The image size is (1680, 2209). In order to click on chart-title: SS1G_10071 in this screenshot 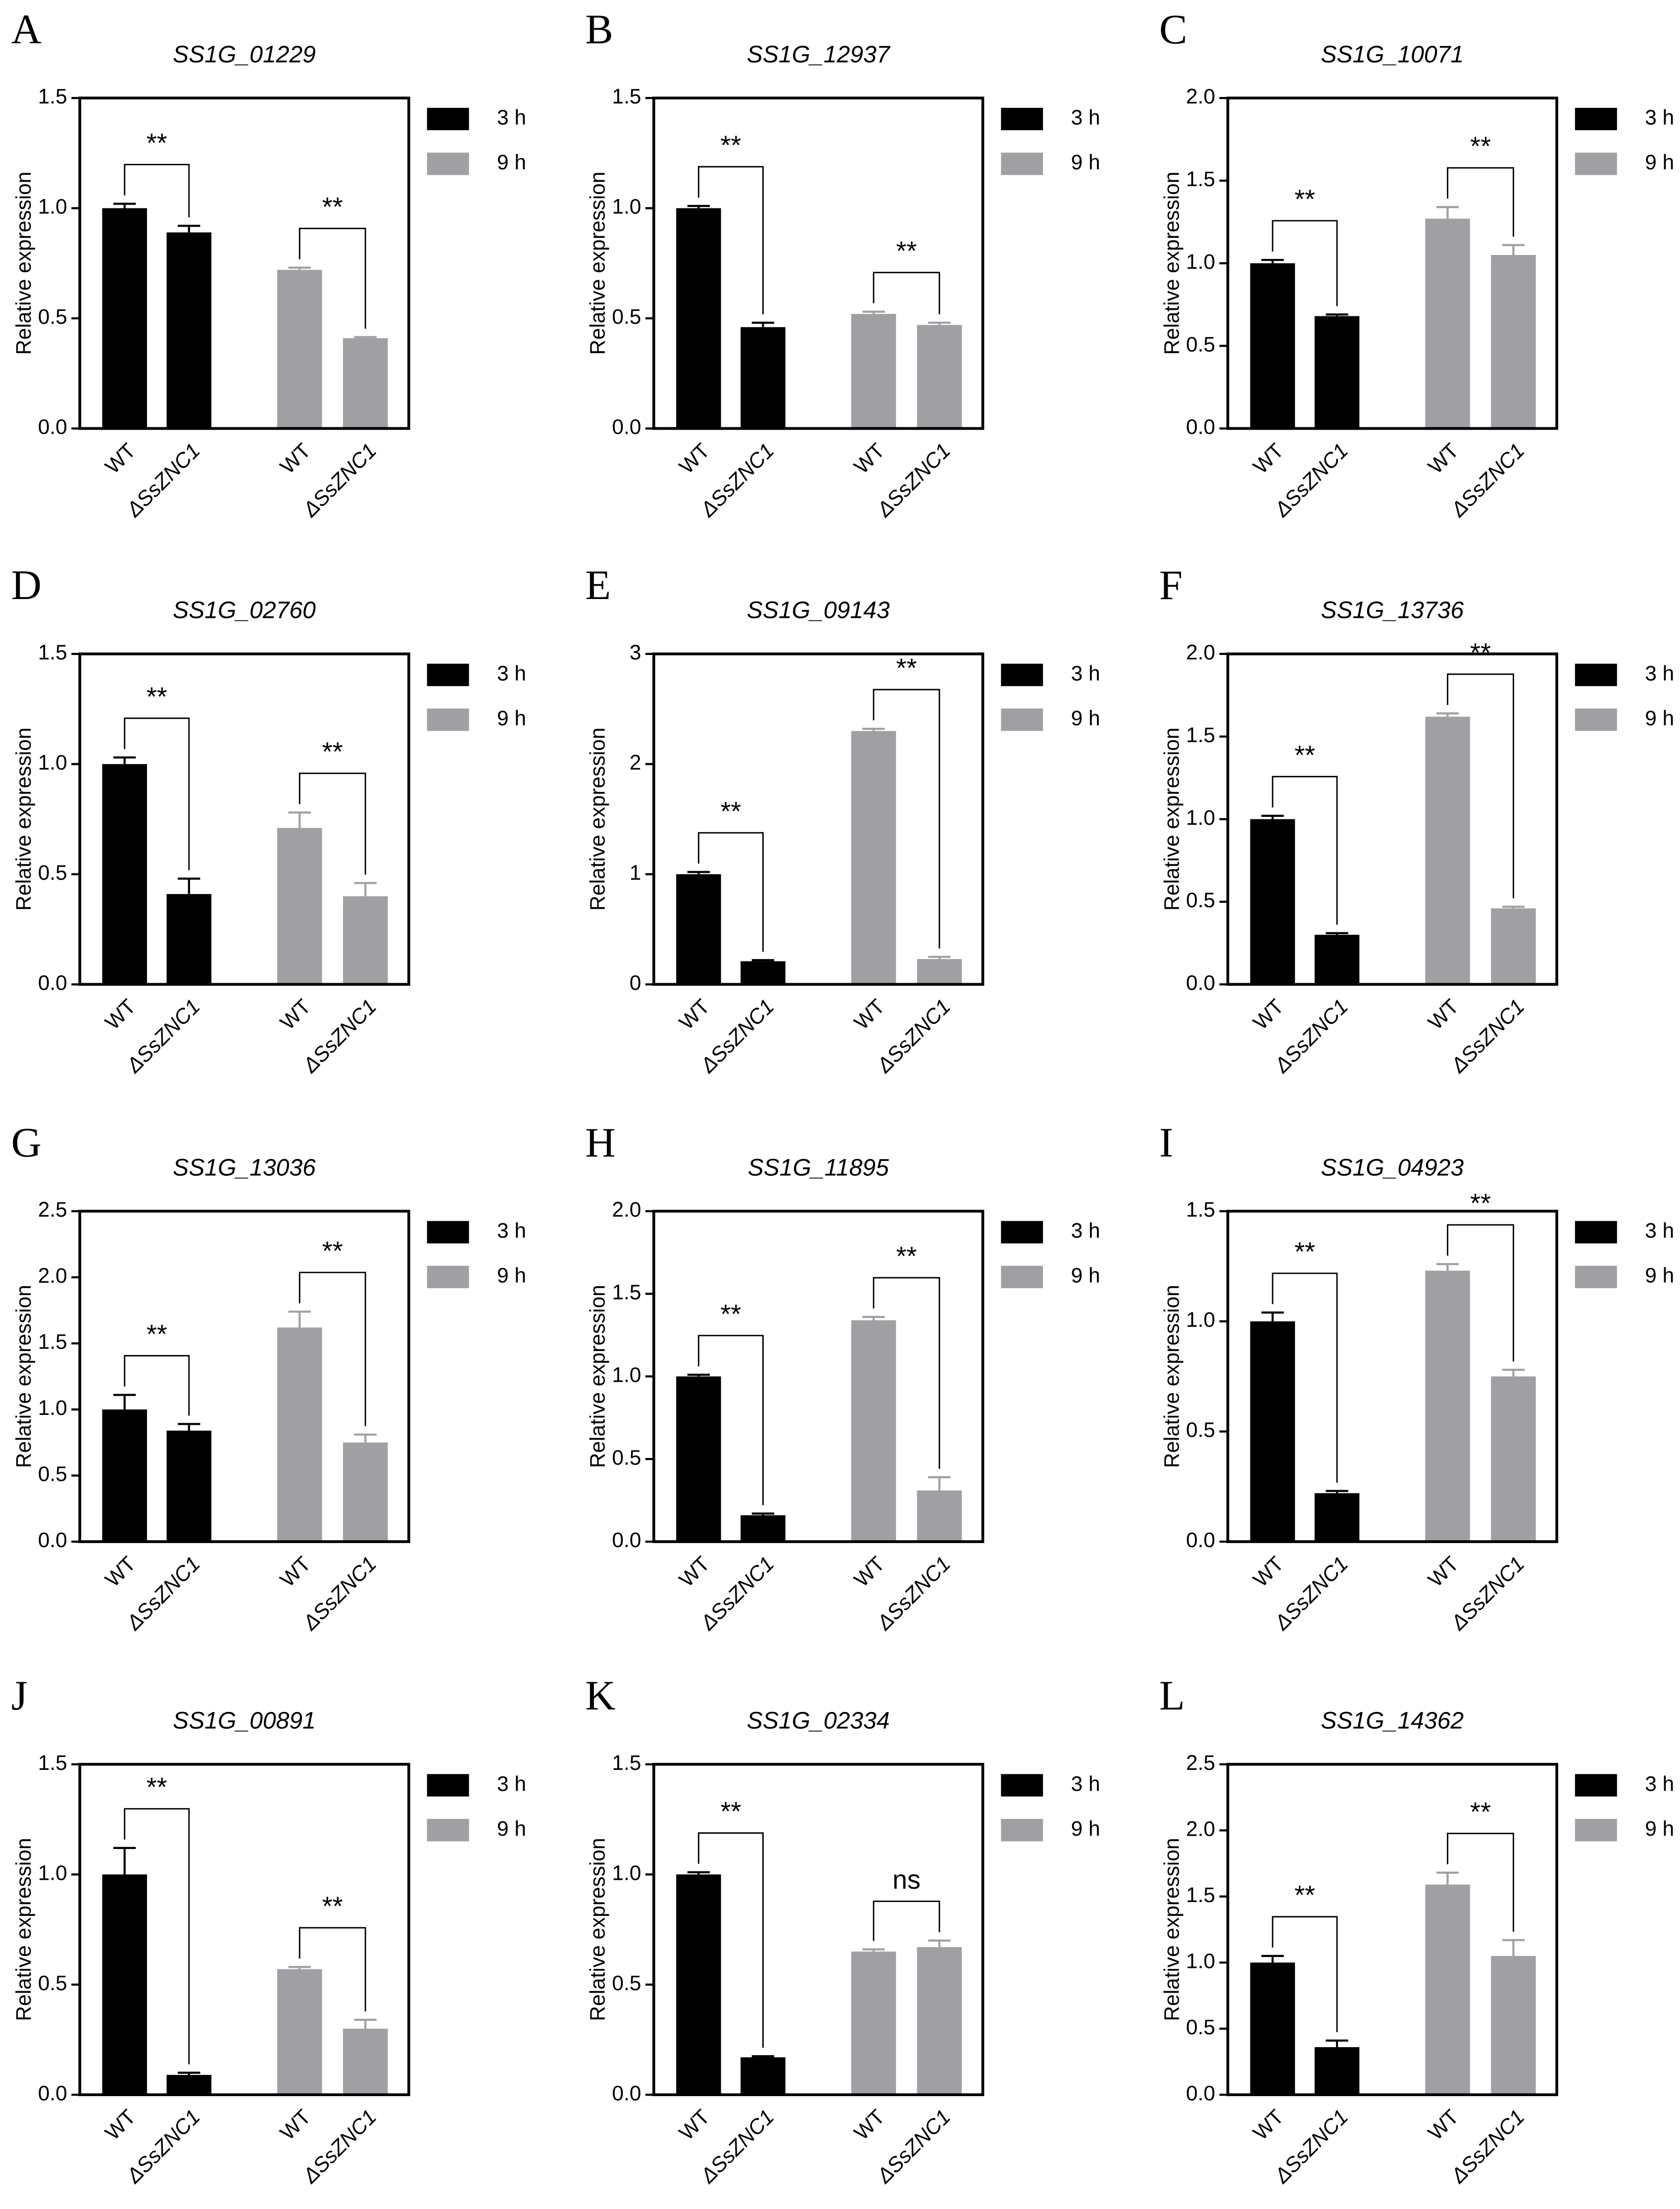, I will do `click(1392, 54)`.